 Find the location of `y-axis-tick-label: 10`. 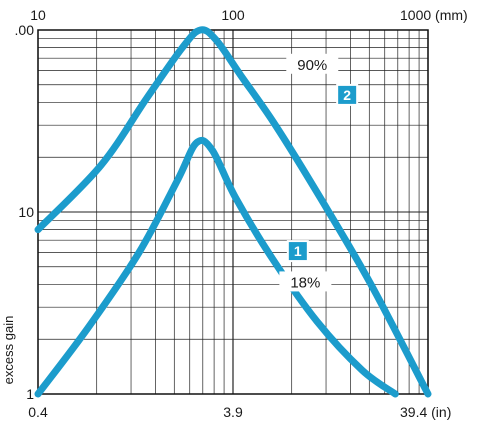

y-axis-tick-label: 10 is located at coordinates (26, 212).